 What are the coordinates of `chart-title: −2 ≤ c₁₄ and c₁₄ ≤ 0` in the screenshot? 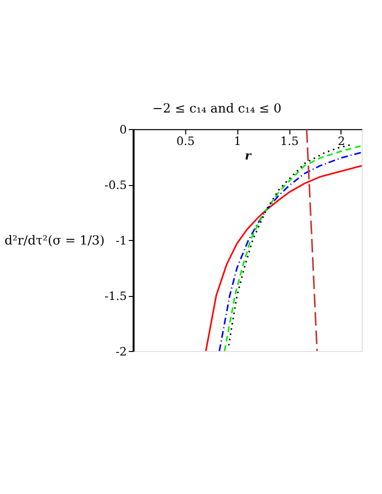 It's located at (217, 108).